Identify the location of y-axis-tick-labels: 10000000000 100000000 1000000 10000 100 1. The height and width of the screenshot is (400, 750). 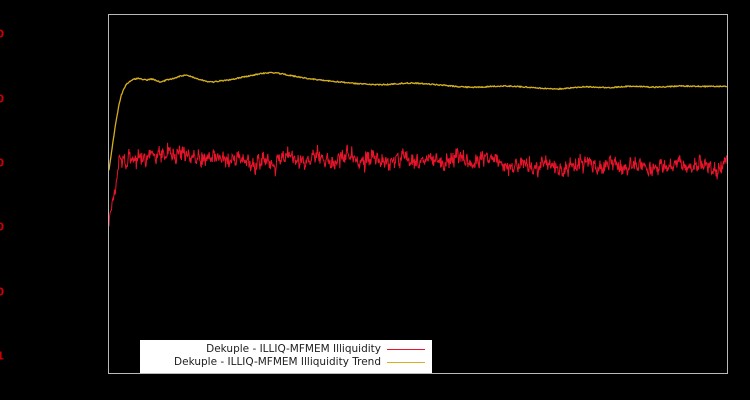
(54, 200).